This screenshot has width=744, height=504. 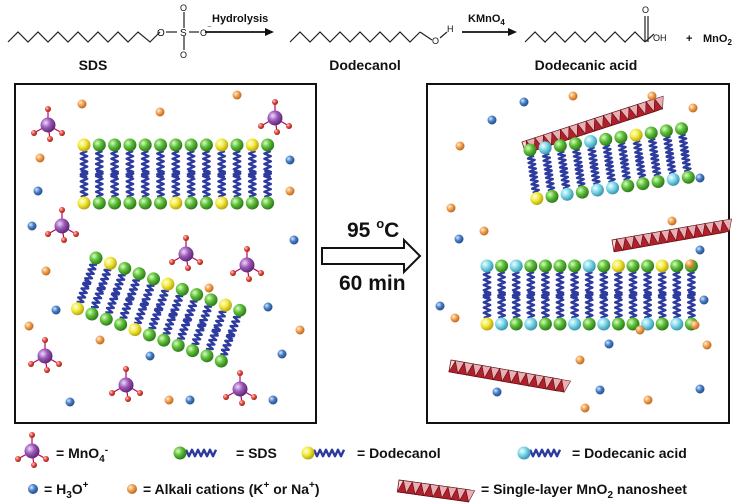 I want to click on dodecanol-h: H, so click(x=450, y=29).